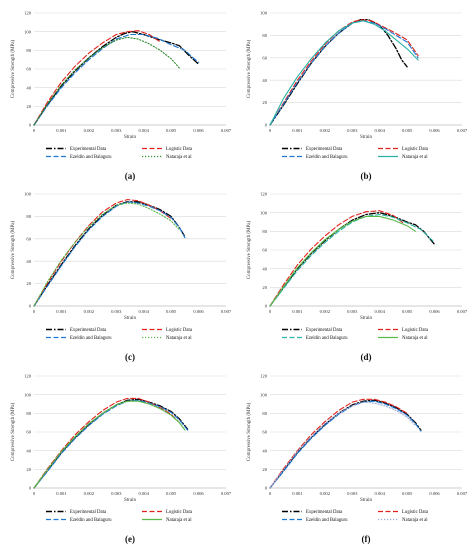  What do you see at coordinates (366, 539) in the screenshot?
I see `panel-label: (f)` at bounding box center [366, 539].